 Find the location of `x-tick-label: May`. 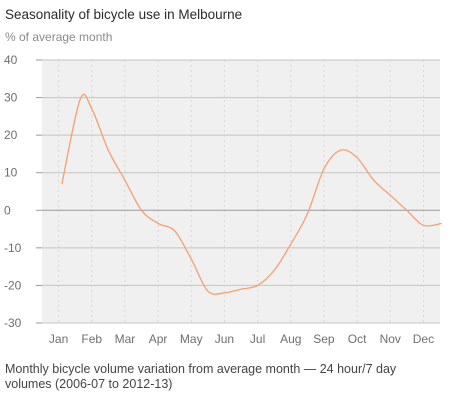

x-tick-label: May is located at coordinates (191, 339).